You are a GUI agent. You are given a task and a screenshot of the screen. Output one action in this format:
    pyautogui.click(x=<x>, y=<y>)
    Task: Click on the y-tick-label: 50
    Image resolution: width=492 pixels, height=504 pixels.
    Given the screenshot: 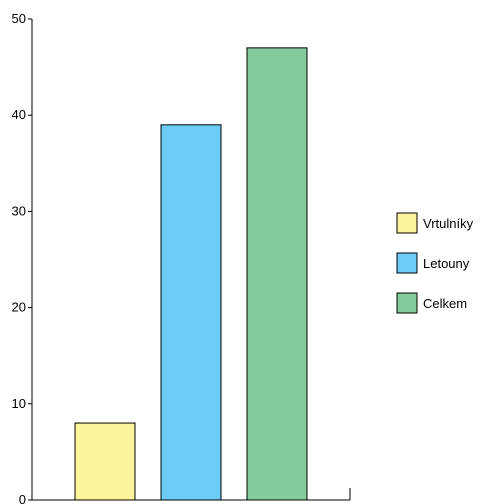 What is the action you would take?
    pyautogui.click(x=19, y=18)
    